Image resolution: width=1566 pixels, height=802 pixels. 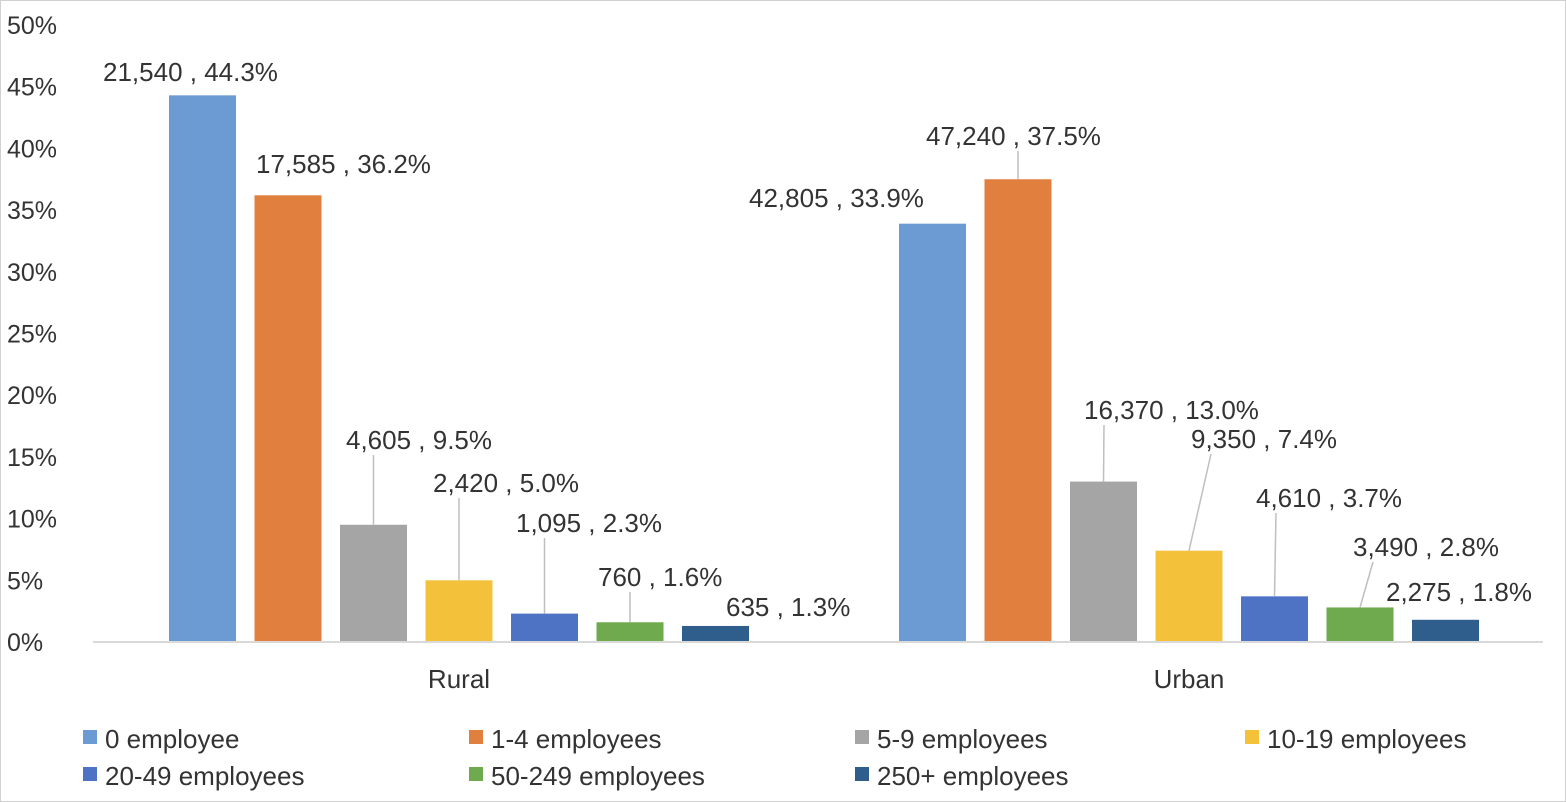 I want to click on data-label: 47,240 , 37.5%, so click(x=1013, y=136).